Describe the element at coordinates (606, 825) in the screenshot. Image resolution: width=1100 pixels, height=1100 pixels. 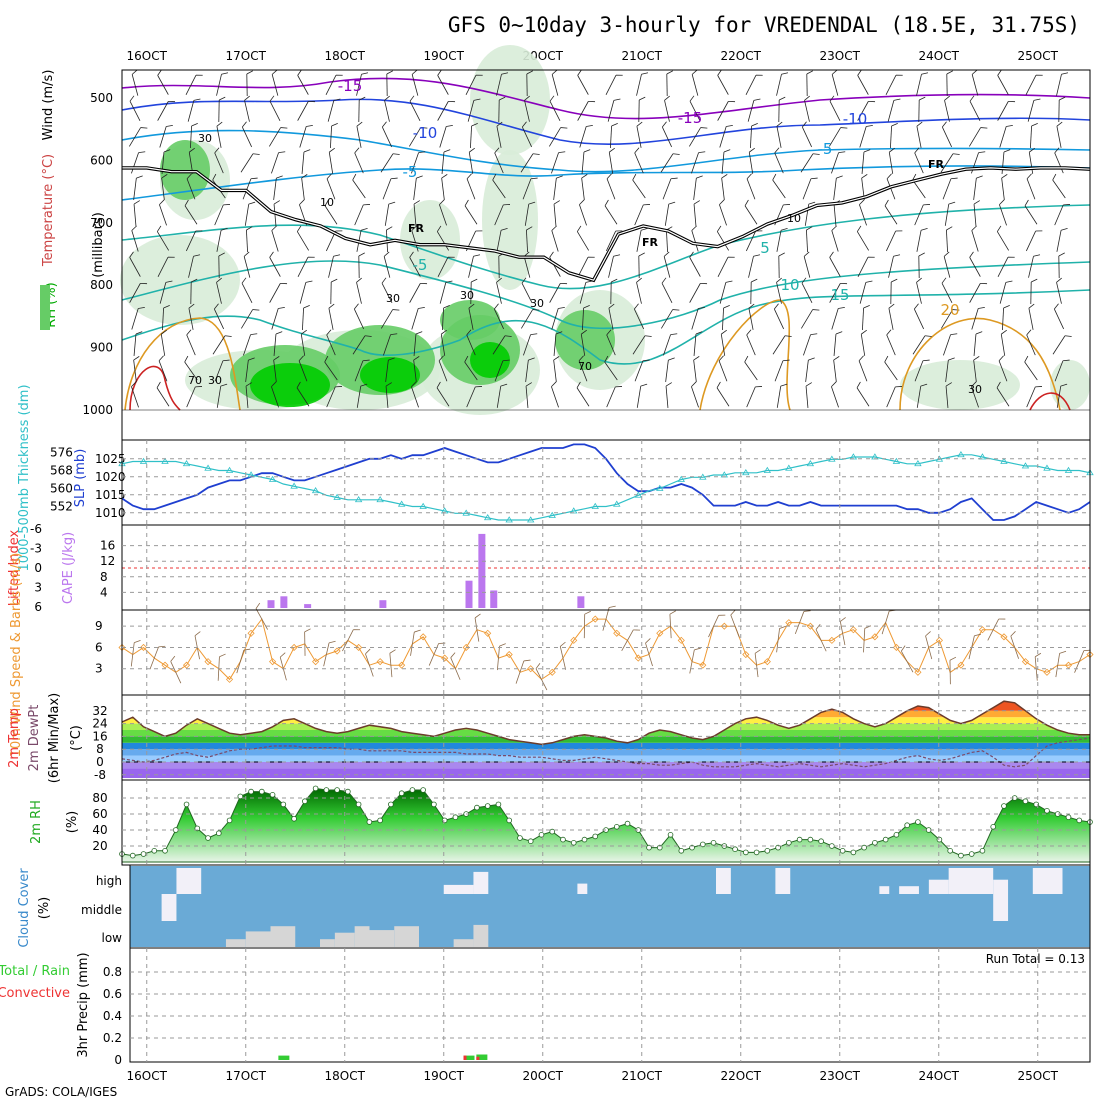
I see `rh-area` at that location.